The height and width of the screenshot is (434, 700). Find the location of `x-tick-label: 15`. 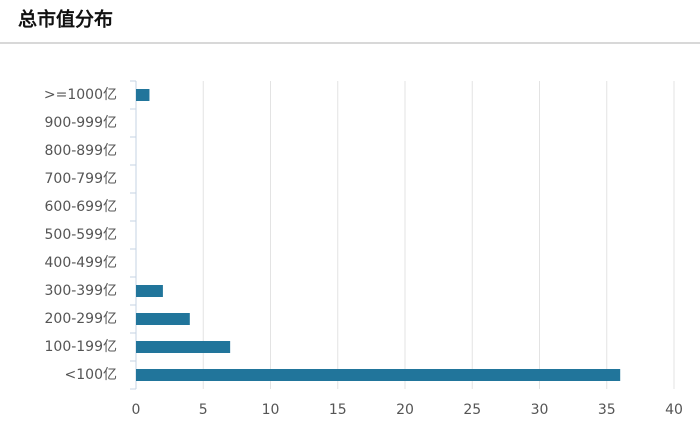

x-tick-label: 15 is located at coordinates (338, 410).